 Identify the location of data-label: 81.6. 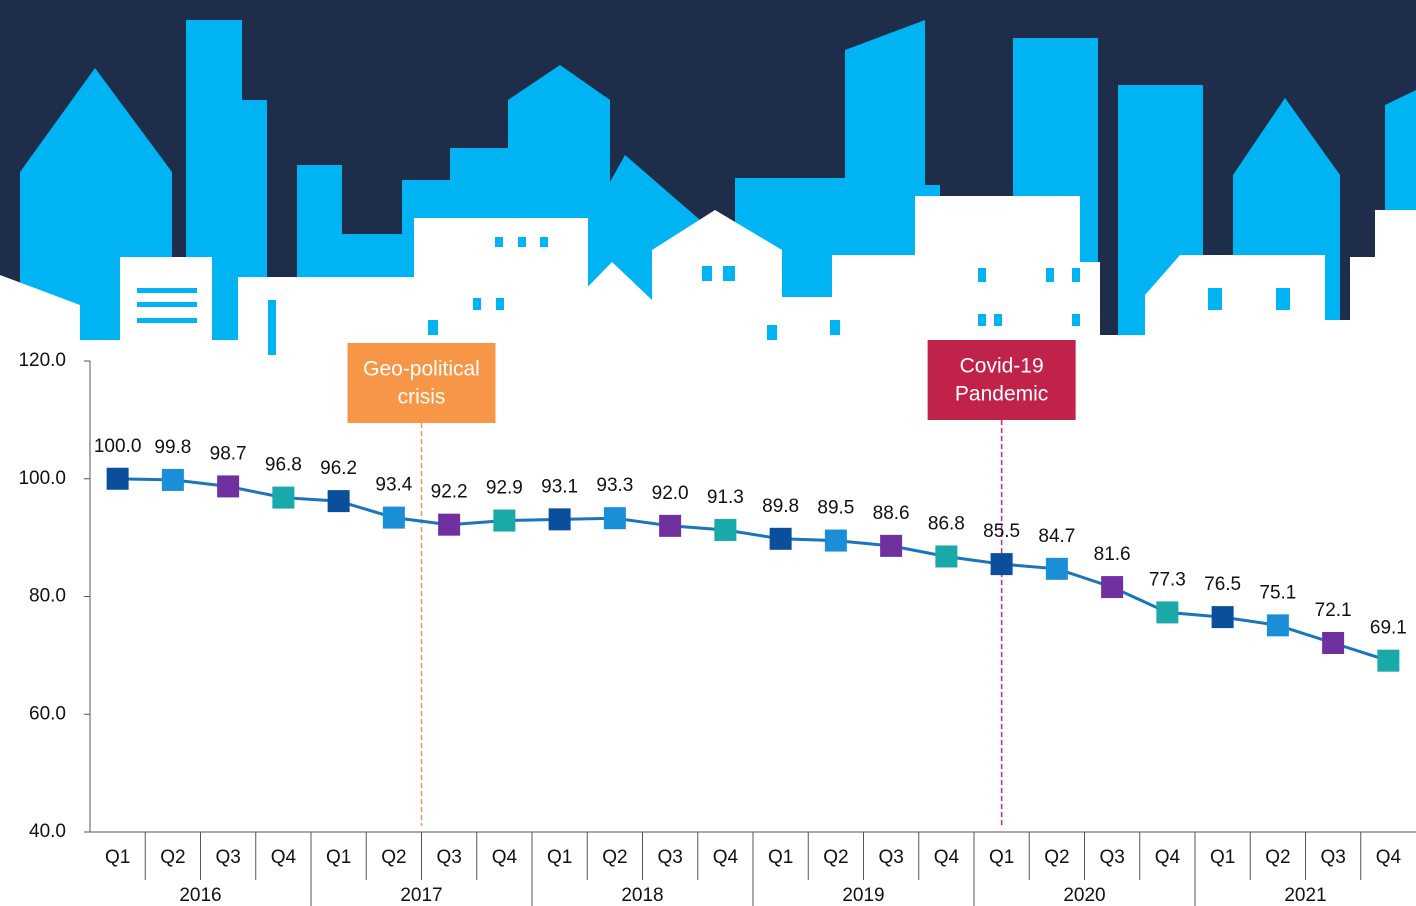
(1112, 554).